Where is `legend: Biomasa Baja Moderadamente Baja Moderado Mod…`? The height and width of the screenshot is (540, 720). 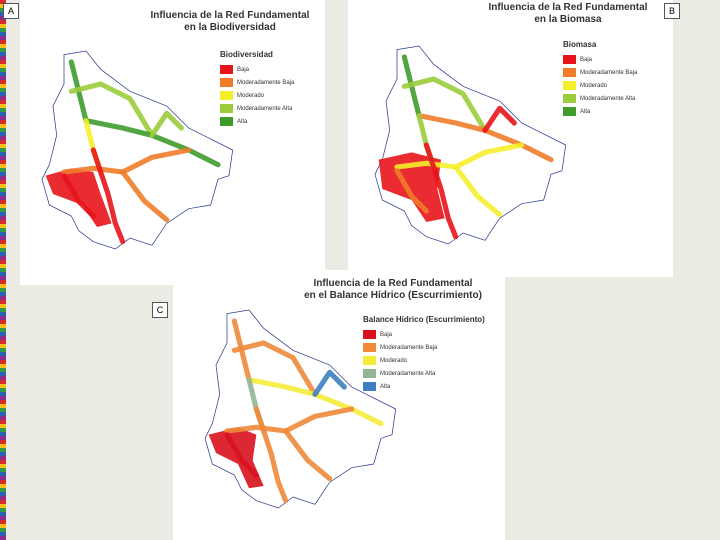
legend: Biomasa Baja Moderadamente Baja Moderado Mod… is located at coordinates (600, 79).